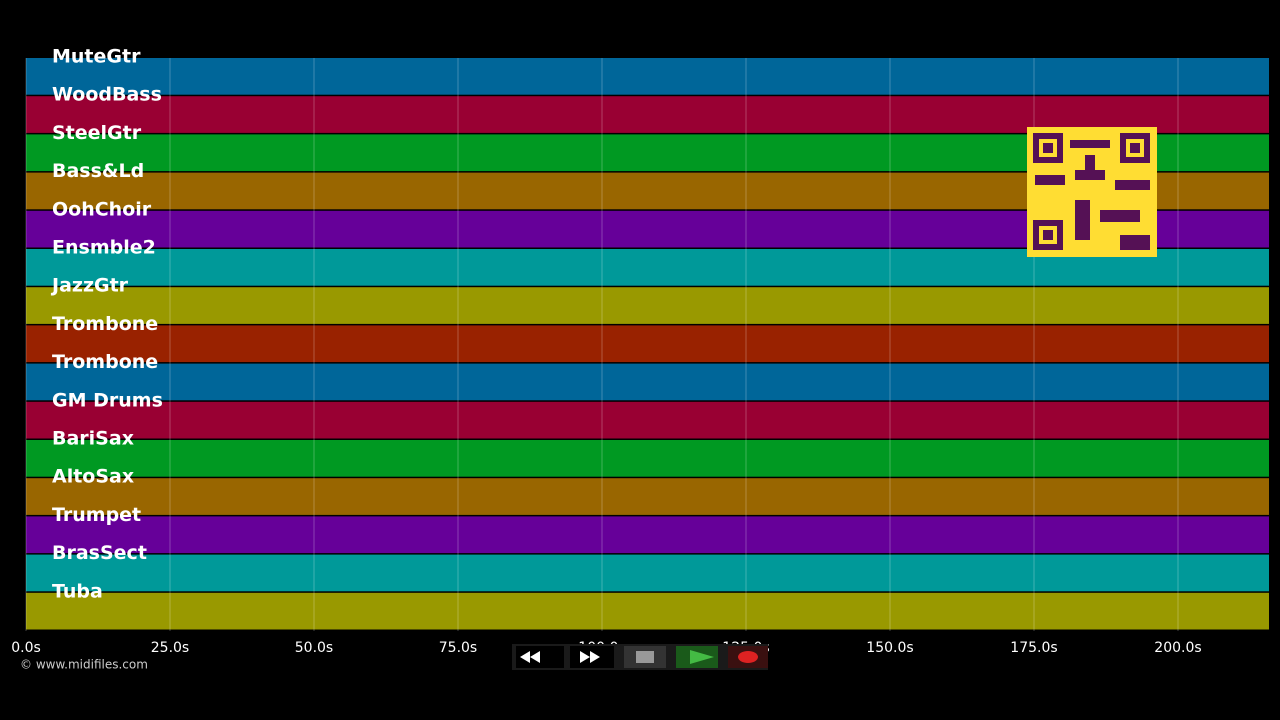 The width and height of the screenshot is (1280, 720). What do you see at coordinates (26, 648) in the screenshot?
I see `x-tick-label: 0.0s` at bounding box center [26, 648].